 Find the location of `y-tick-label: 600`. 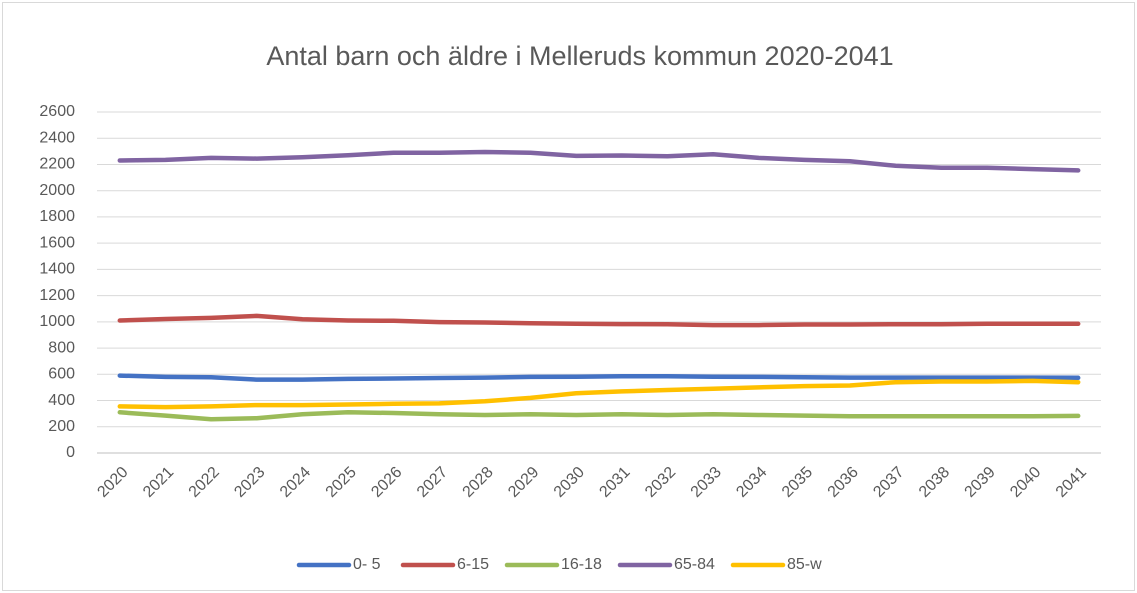

y-tick-label: 600 is located at coordinates (61, 374).